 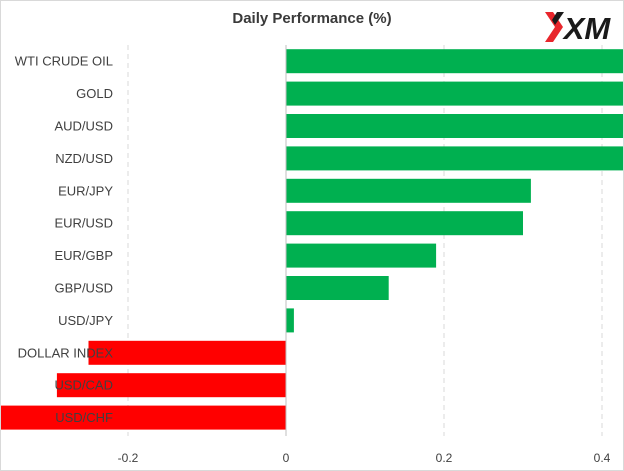 What do you see at coordinates (94, 93) in the screenshot?
I see `category-label: GOLD` at bounding box center [94, 93].